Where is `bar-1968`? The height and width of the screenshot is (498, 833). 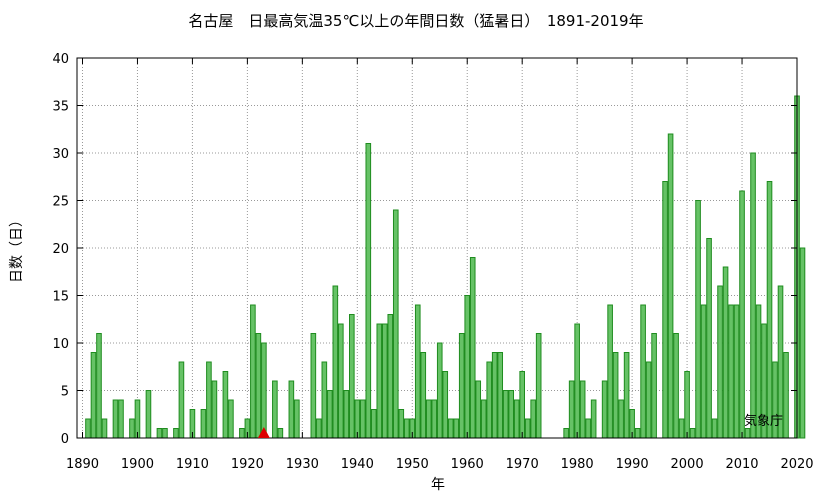
bar-1968 is located at coordinates (511, 414).